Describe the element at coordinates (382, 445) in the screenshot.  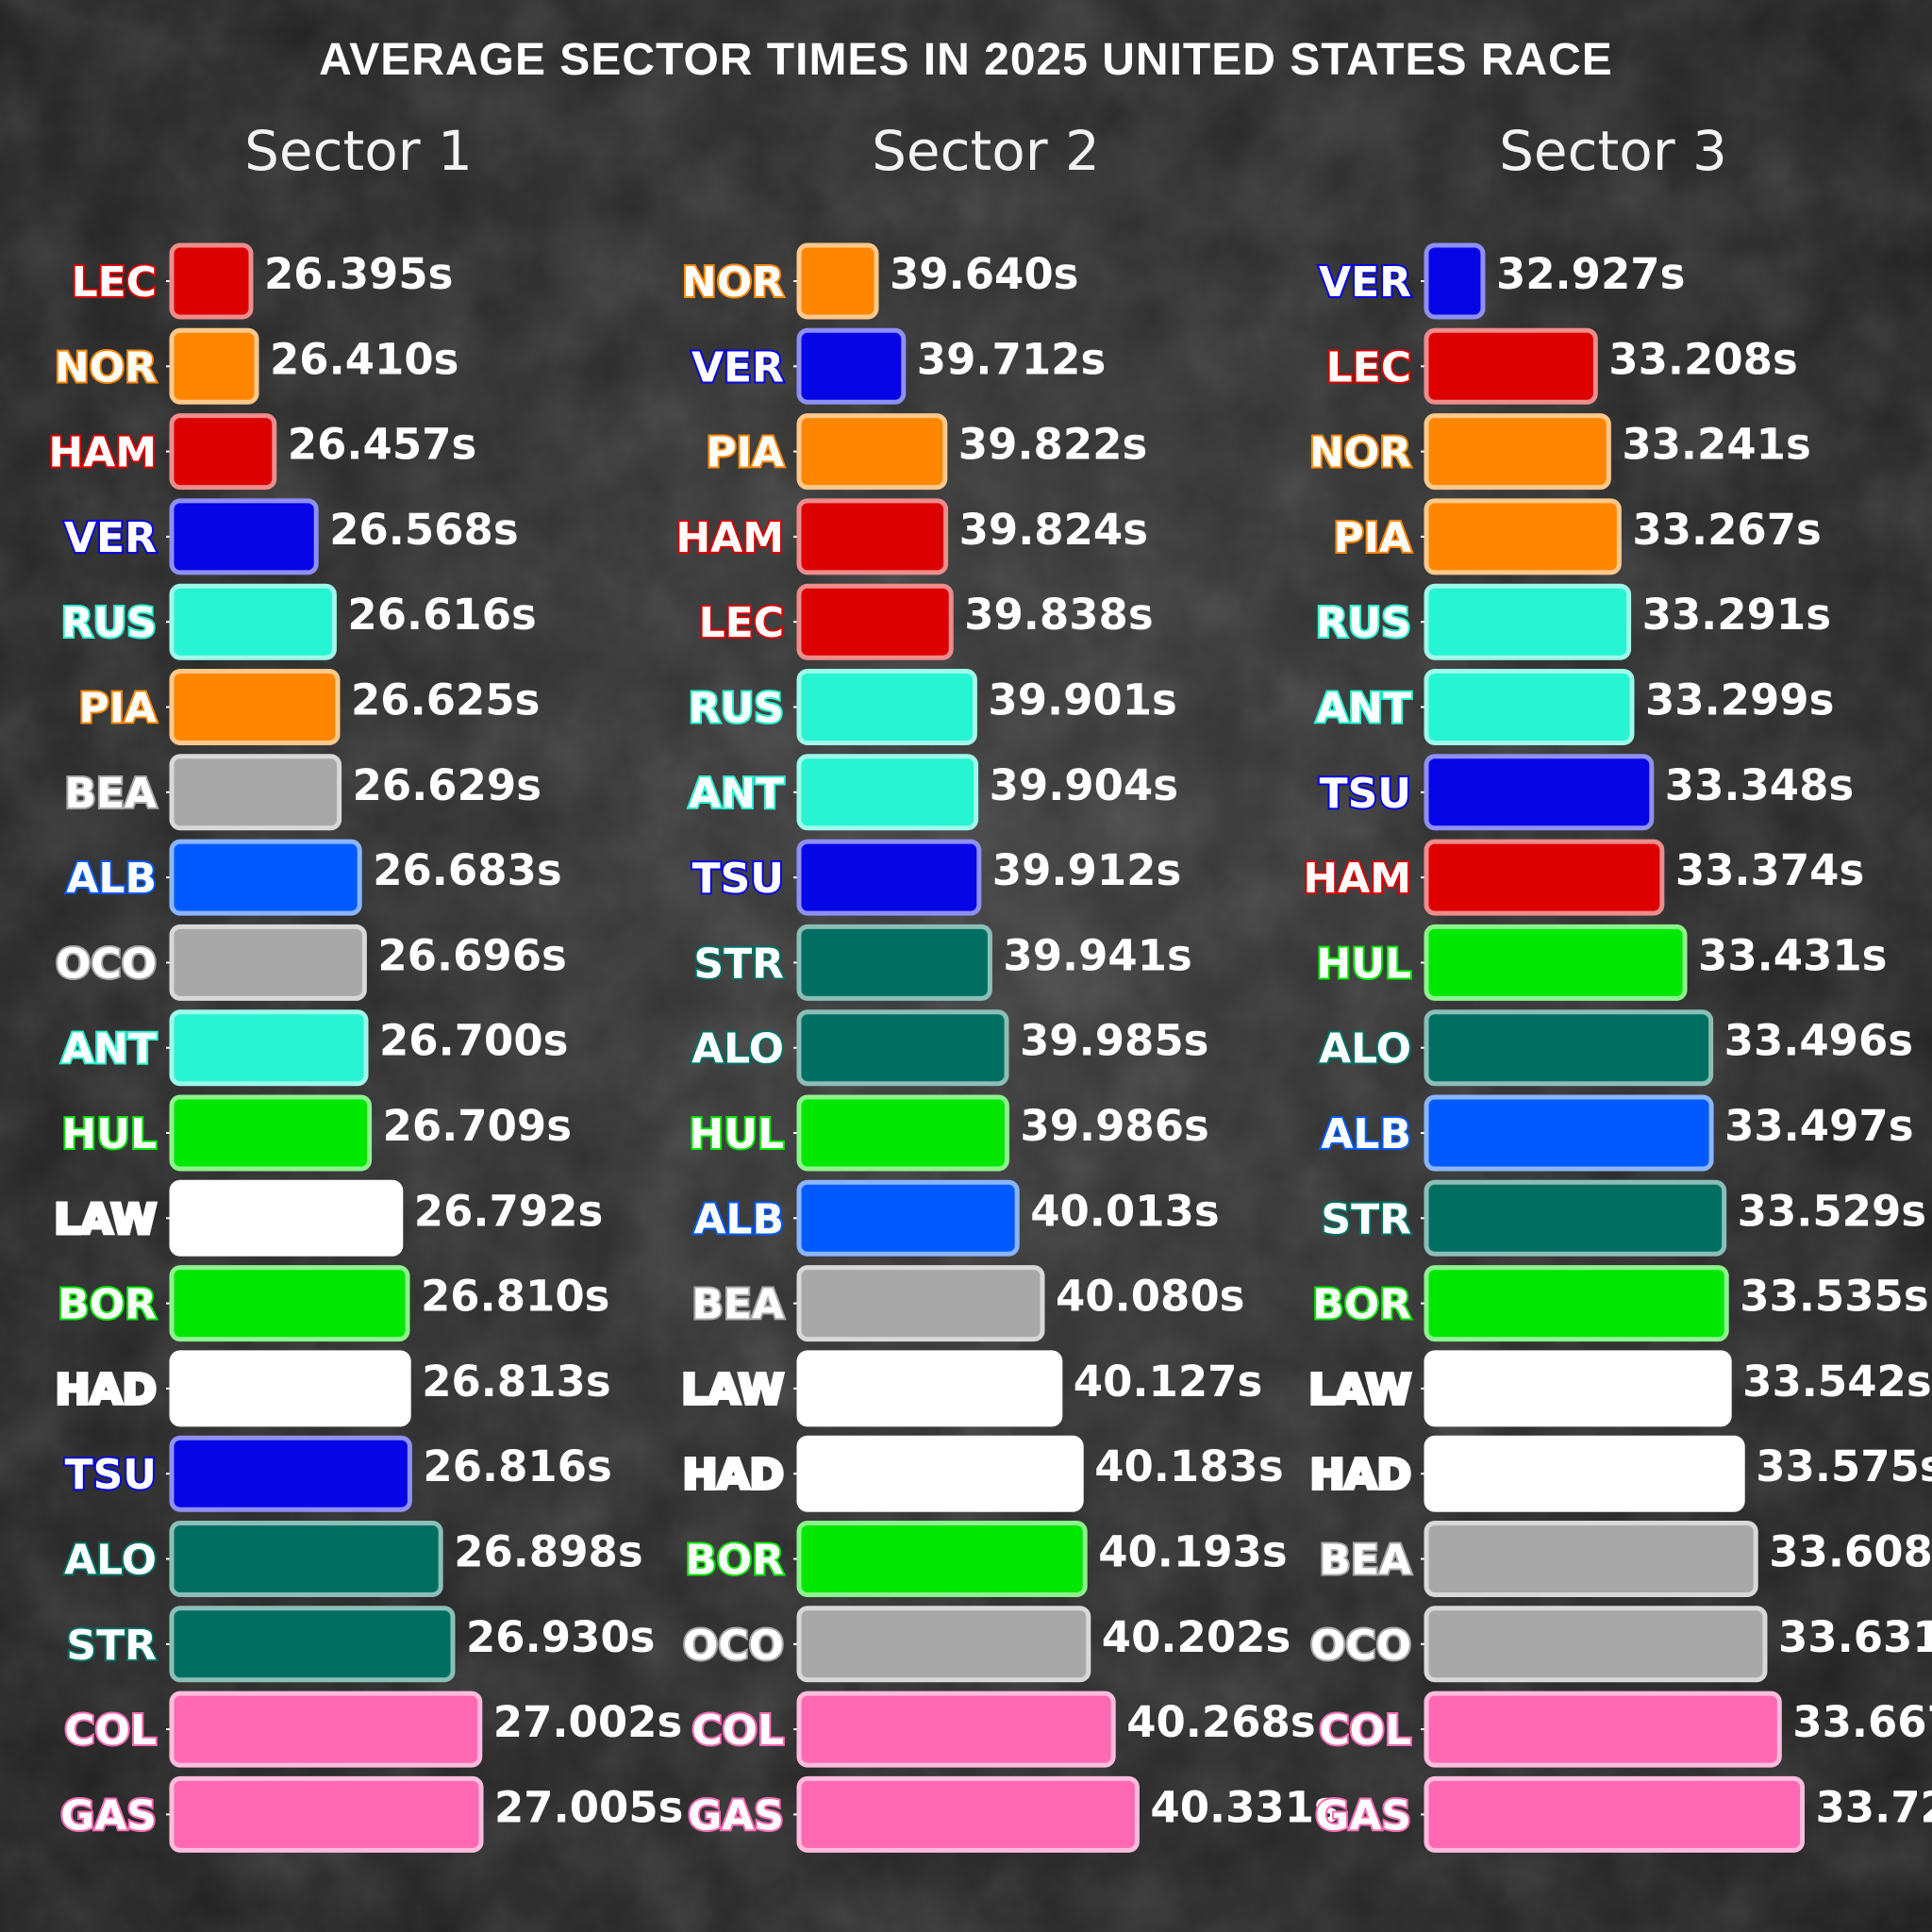
I see `value-label: 26.457s` at that location.